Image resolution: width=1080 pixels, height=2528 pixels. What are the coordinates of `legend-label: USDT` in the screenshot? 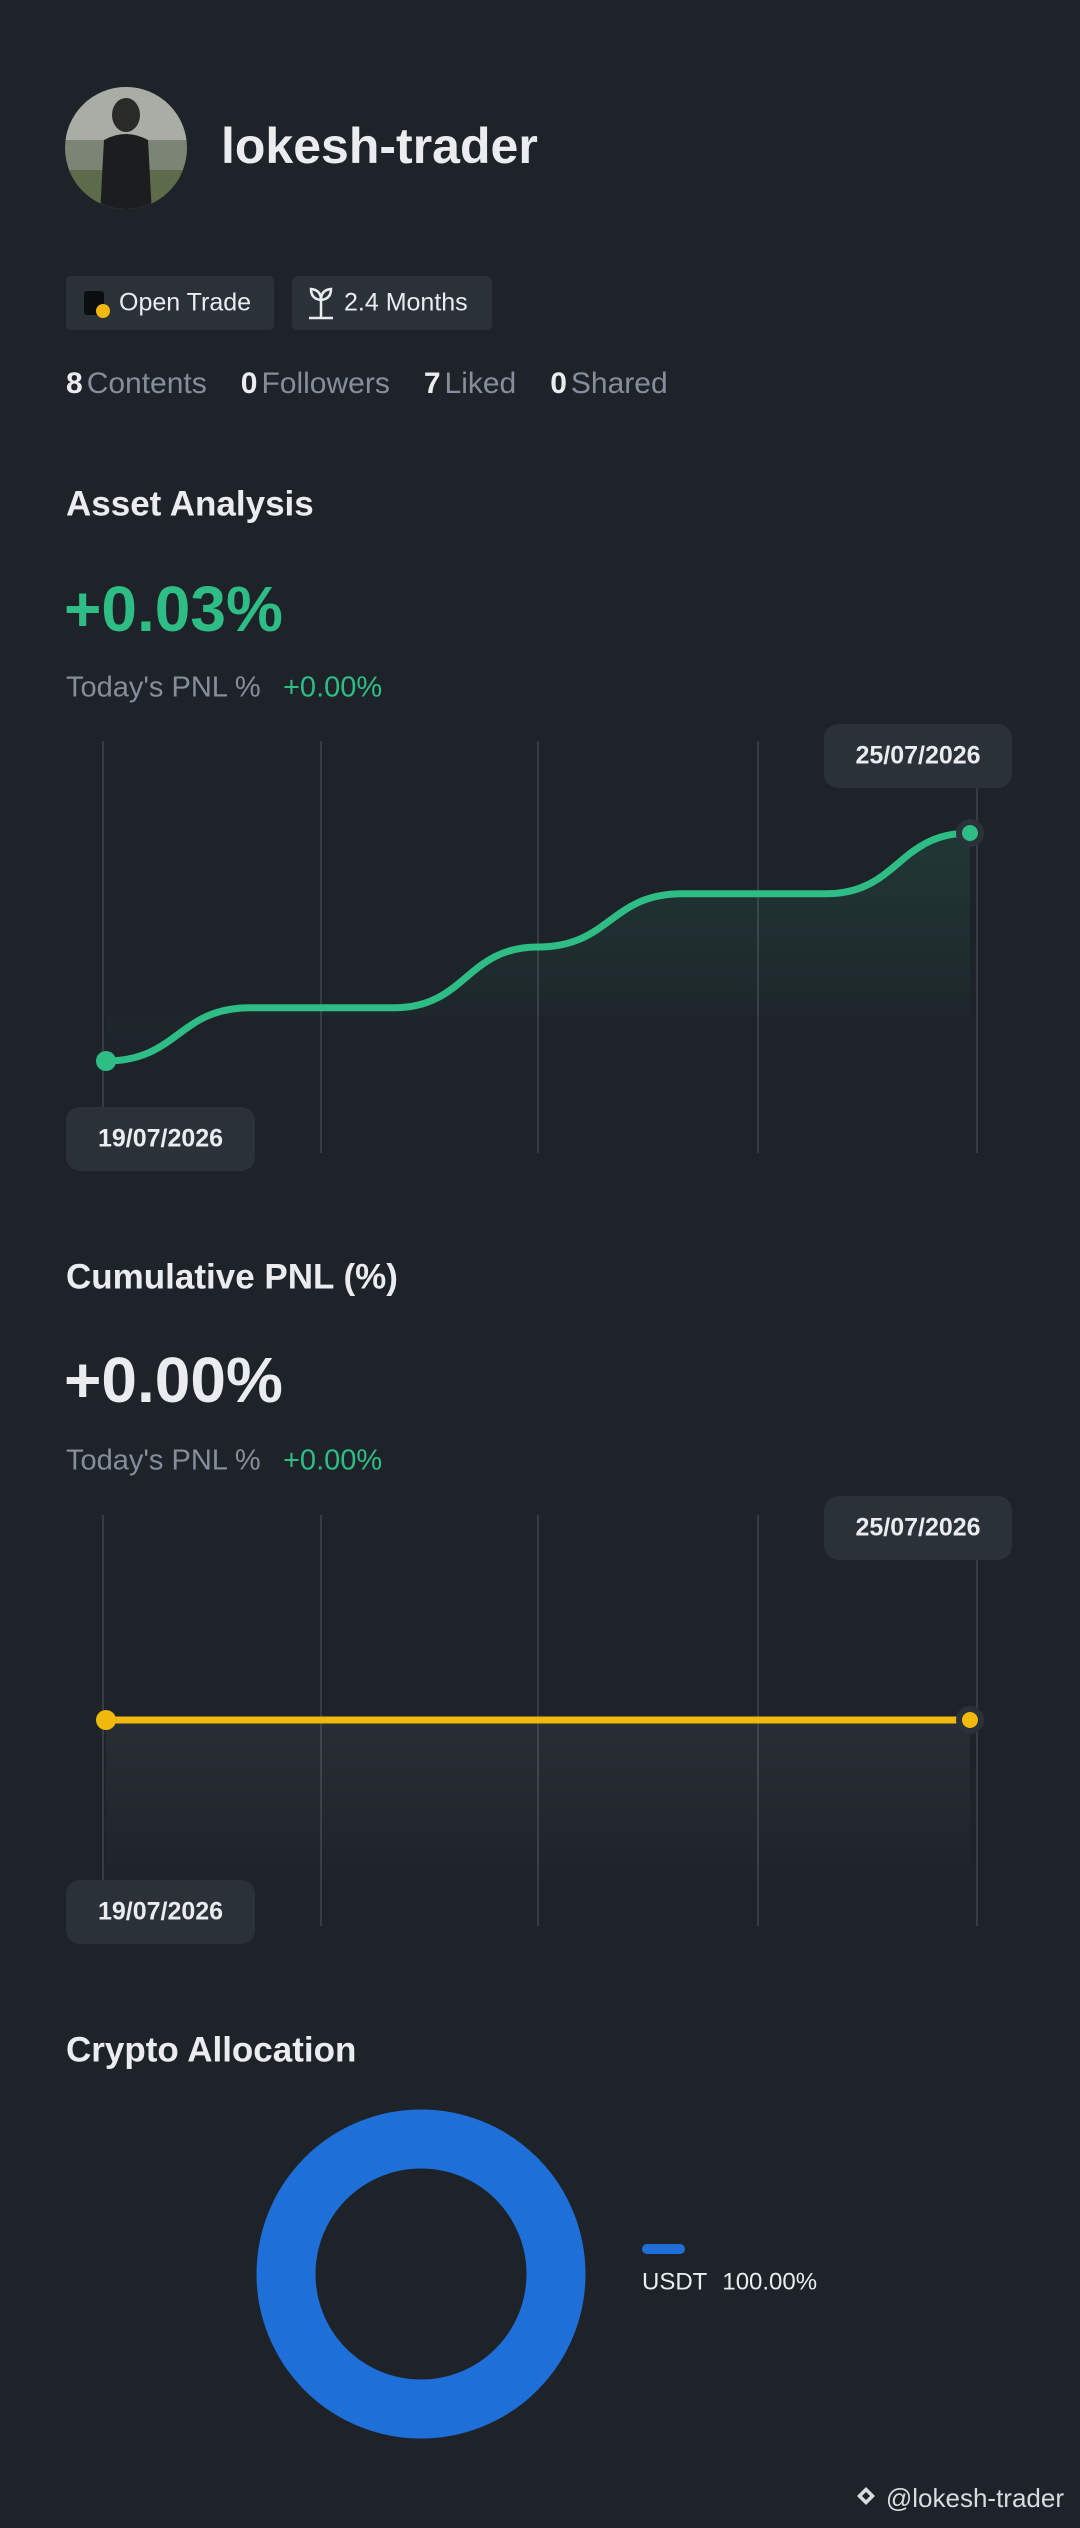 It's located at (675, 2281).